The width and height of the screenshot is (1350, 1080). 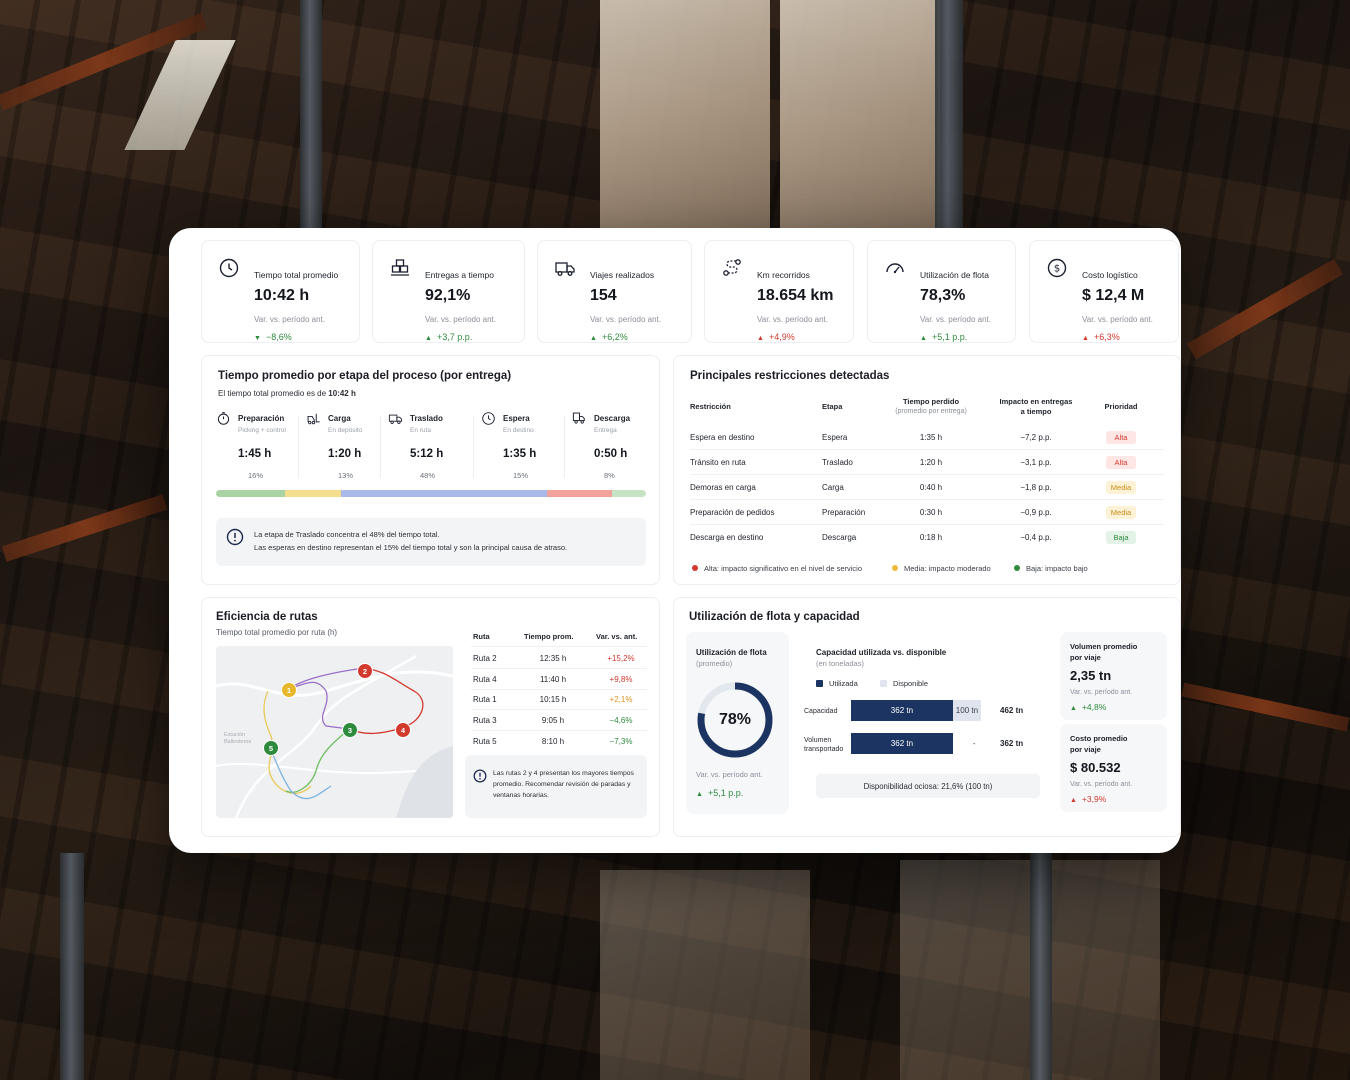 I want to click on restriccion-cell: Tránsito en ruta, so click(x=718, y=462).